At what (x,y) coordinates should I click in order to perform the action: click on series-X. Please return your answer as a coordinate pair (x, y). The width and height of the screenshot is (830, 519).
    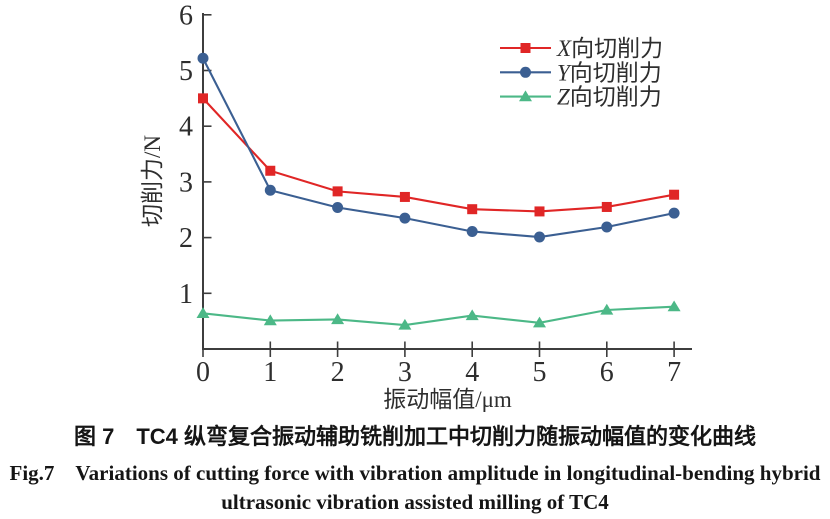
    Looking at the image, I should click on (439, 155).